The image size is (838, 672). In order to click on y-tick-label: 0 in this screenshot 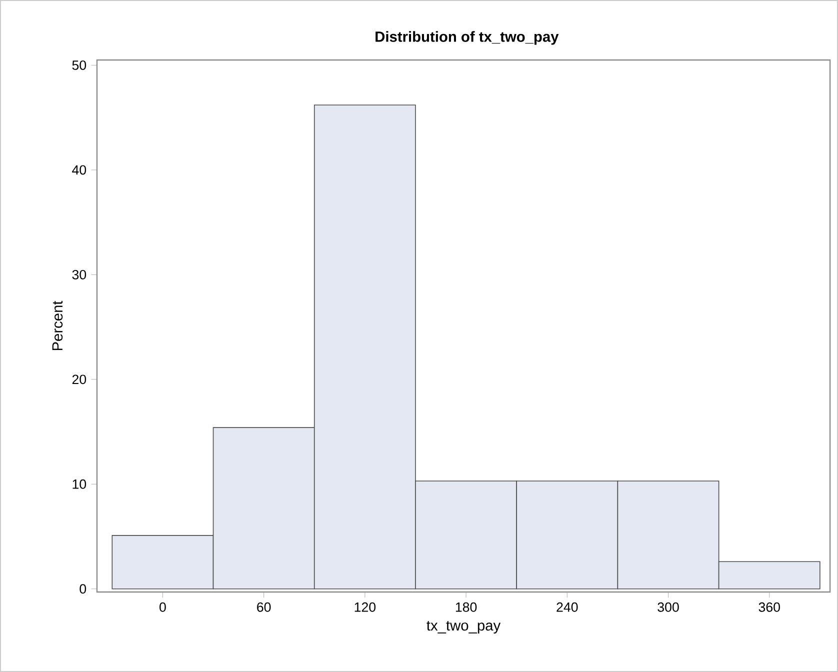, I will do `click(83, 589)`.